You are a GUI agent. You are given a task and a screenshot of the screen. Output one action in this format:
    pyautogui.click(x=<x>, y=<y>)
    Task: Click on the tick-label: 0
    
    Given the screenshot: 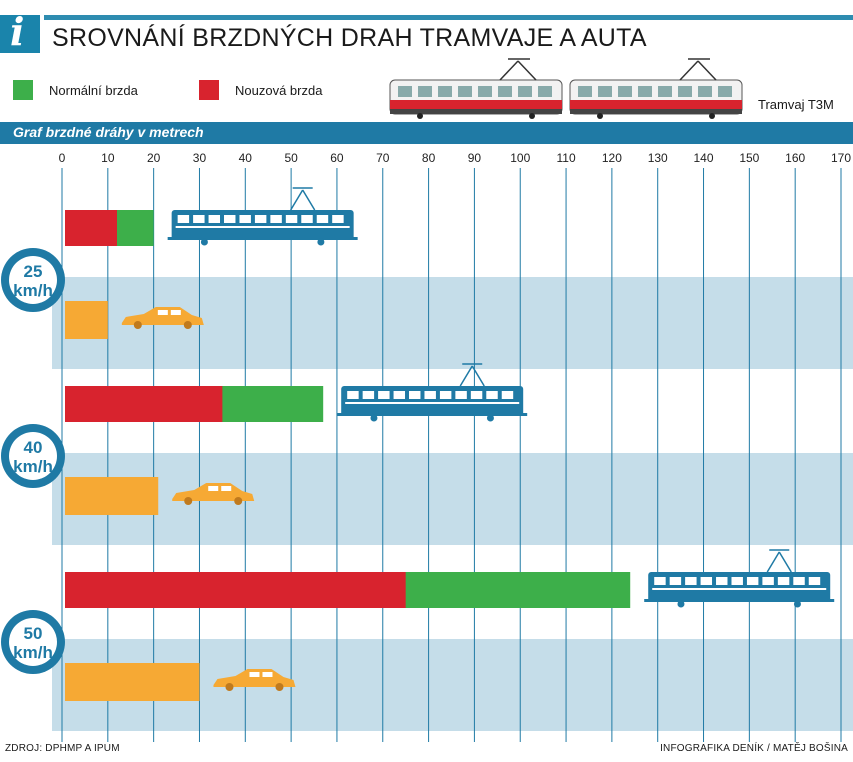 What is the action you would take?
    pyautogui.click(x=62, y=158)
    